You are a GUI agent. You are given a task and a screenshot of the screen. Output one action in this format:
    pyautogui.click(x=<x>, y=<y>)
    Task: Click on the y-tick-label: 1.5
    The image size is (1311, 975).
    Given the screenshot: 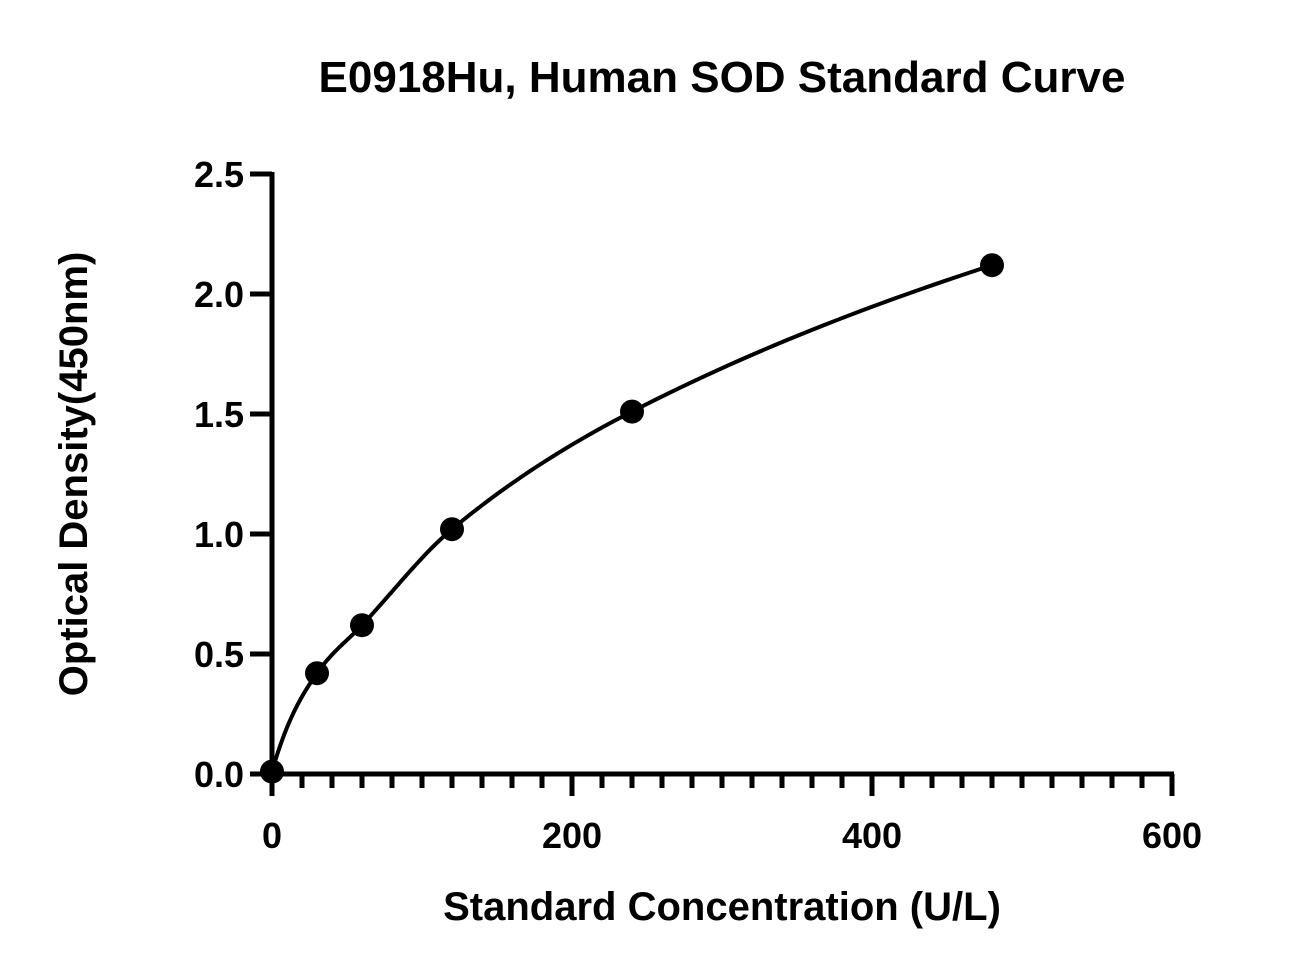 What is the action you would take?
    pyautogui.click(x=219, y=414)
    